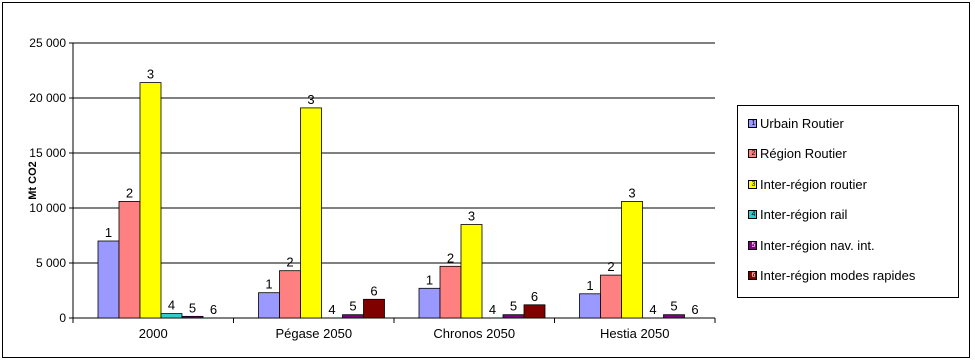 The height and width of the screenshot is (364, 975). Describe the element at coordinates (313, 333) in the screenshot. I see `x-tick-label: Pégase 2050` at that location.